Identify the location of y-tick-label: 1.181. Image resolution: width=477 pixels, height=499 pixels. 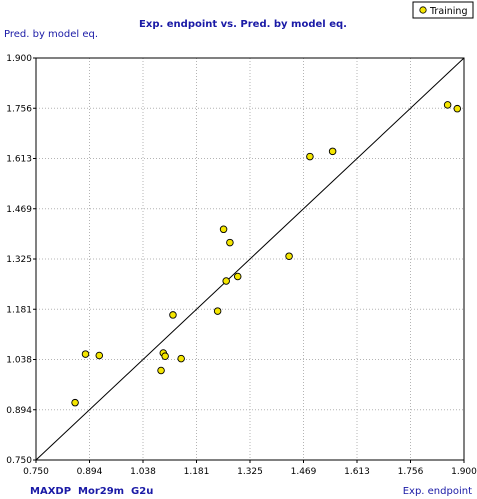
(19, 310).